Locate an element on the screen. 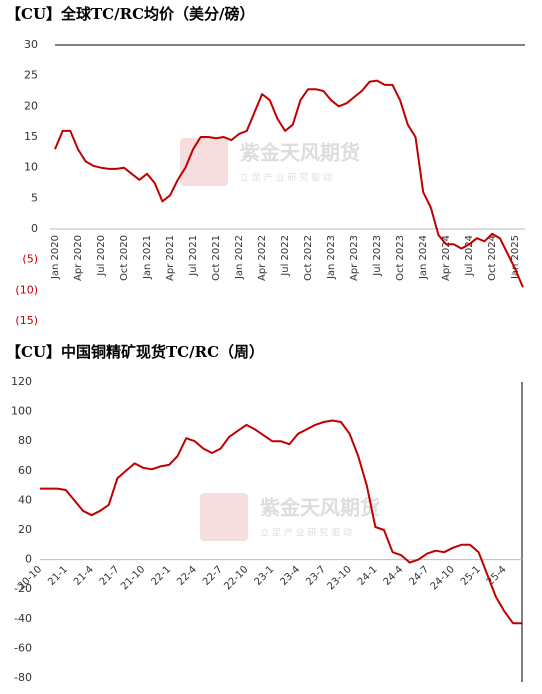  x-tick-label: Oct 2021 is located at coordinates (216, 258).